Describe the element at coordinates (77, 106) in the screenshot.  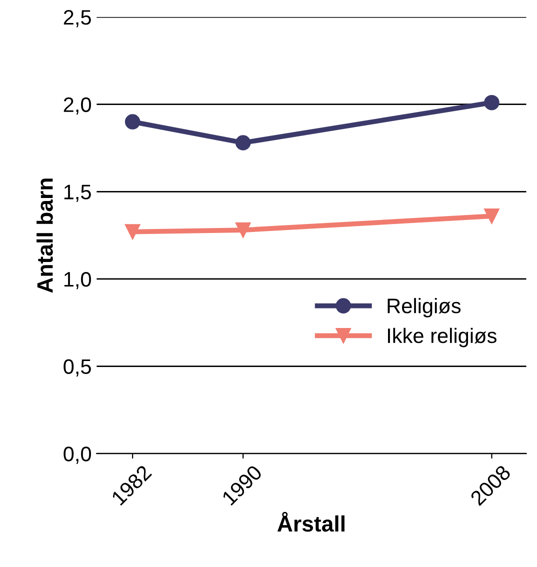
I see `y-tick-label: 2,0` at that location.